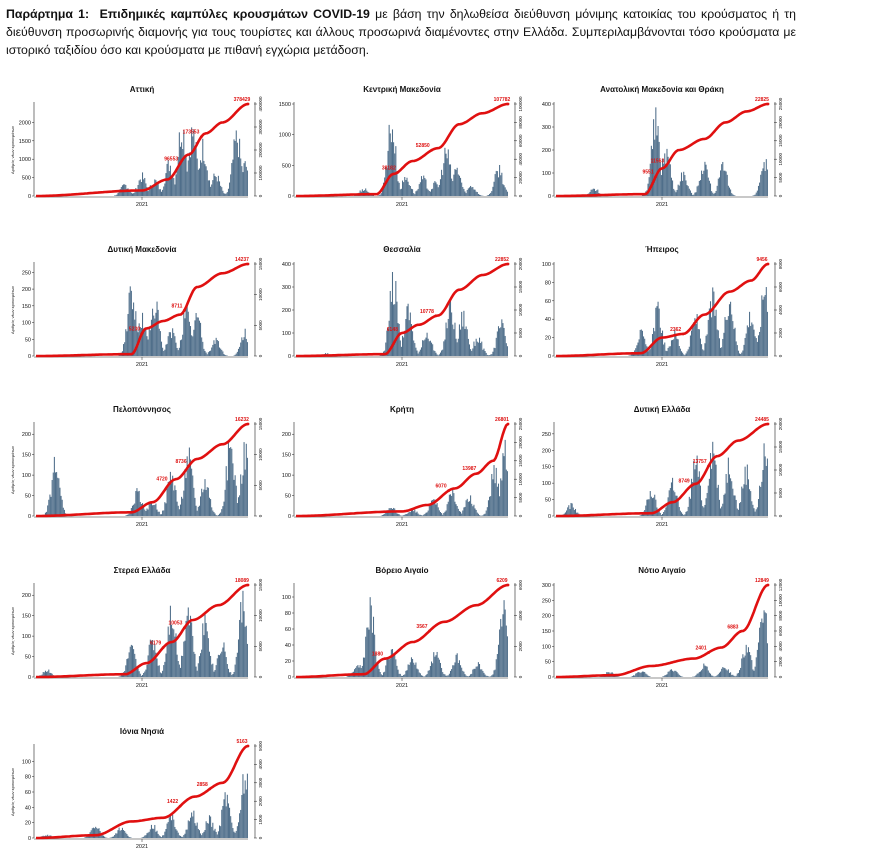 This screenshot has width=885, height=867. I want to click on y-tick-label: 200, so click(286, 435).